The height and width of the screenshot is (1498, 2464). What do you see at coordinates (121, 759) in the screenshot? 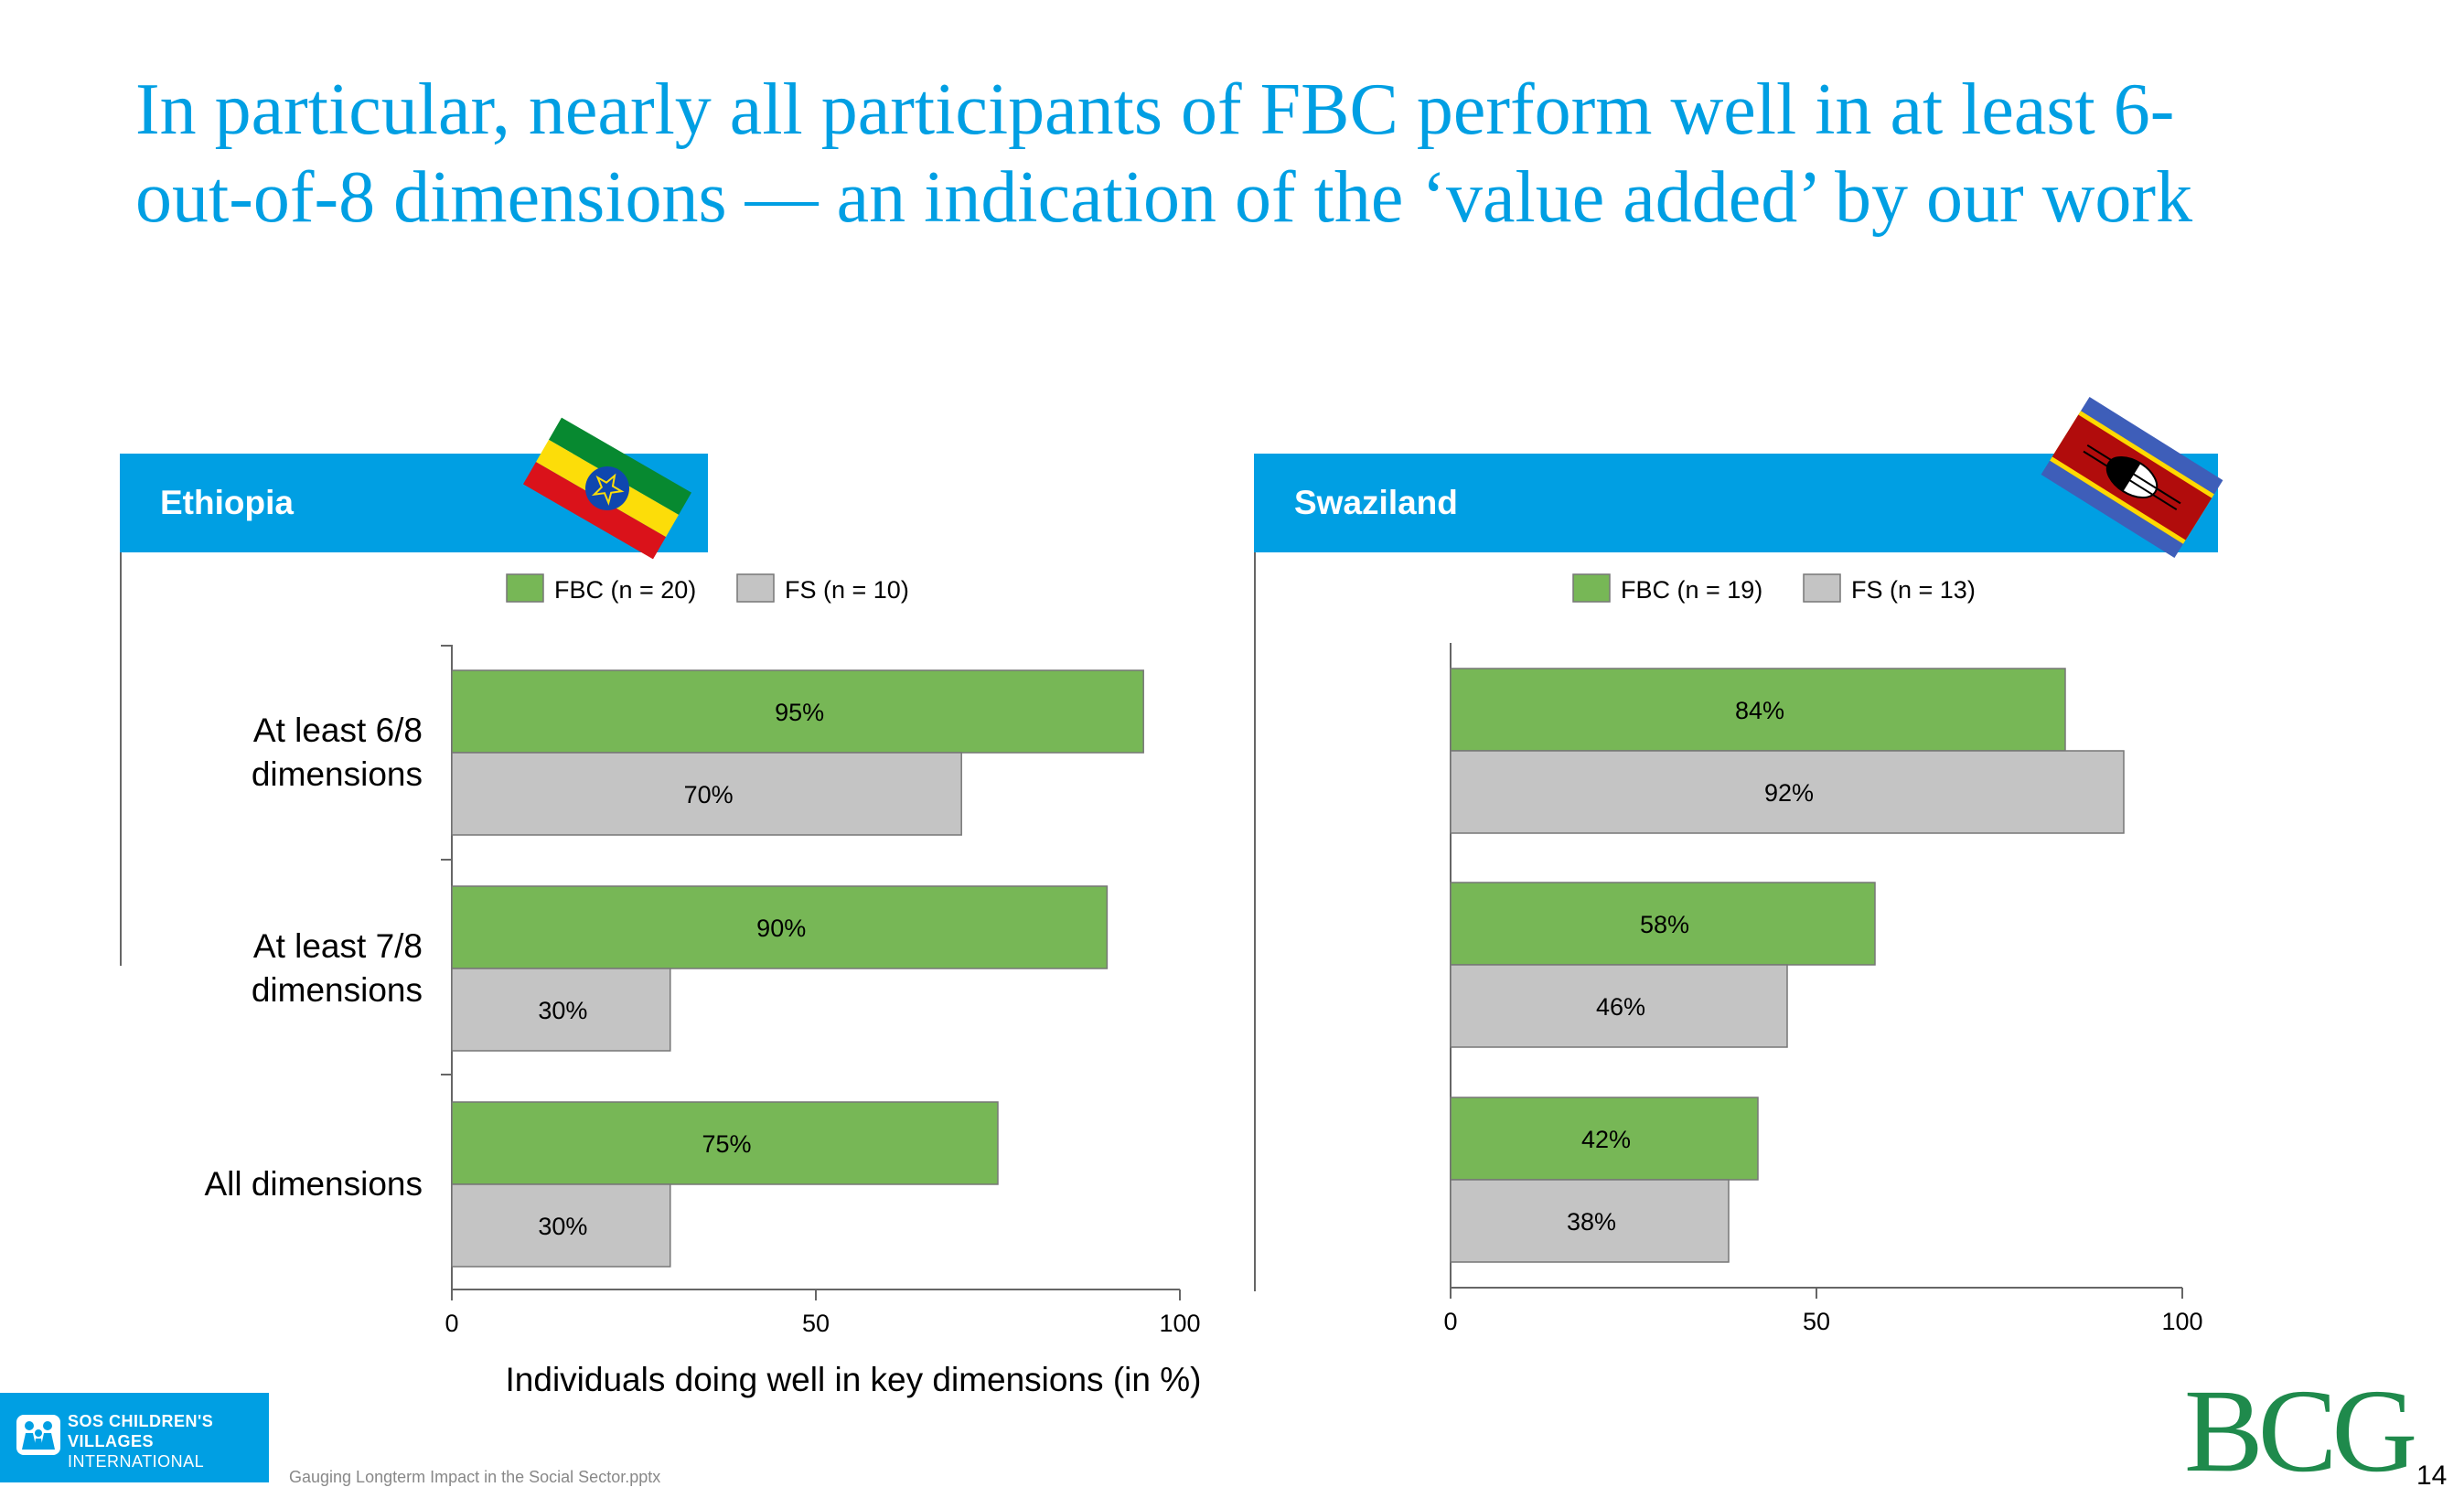
I see `ethiopia-panel-border` at bounding box center [121, 759].